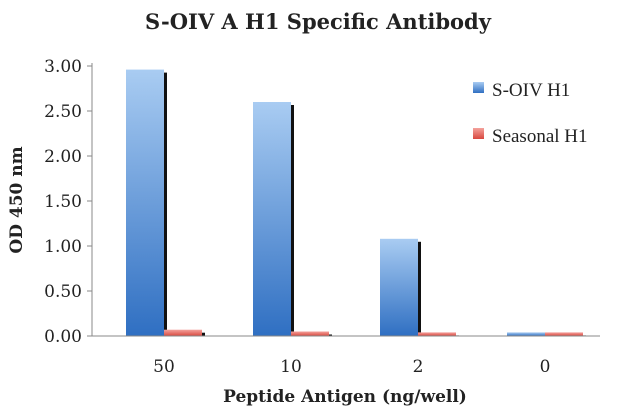 The image size is (640, 410). Describe the element at coordinates (63, 202) in the screenshot. I see `y-tick-label: 1.50` at that location.